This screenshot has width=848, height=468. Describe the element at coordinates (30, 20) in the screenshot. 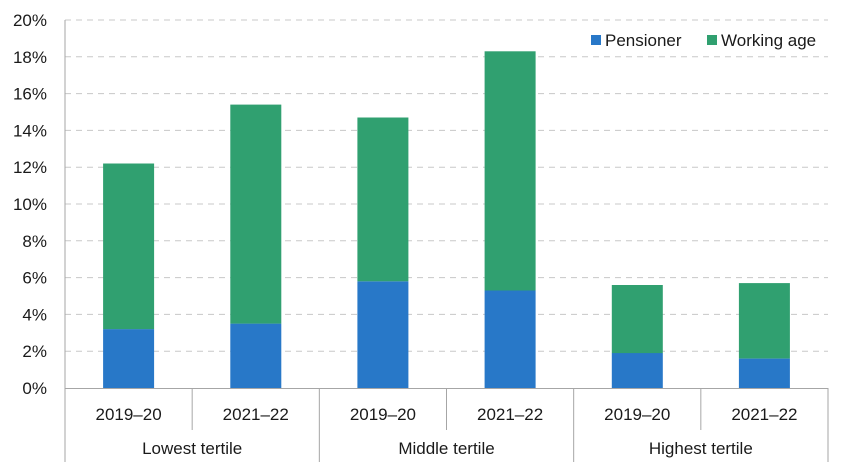

I see `y-tick-label: 20%` at that location.